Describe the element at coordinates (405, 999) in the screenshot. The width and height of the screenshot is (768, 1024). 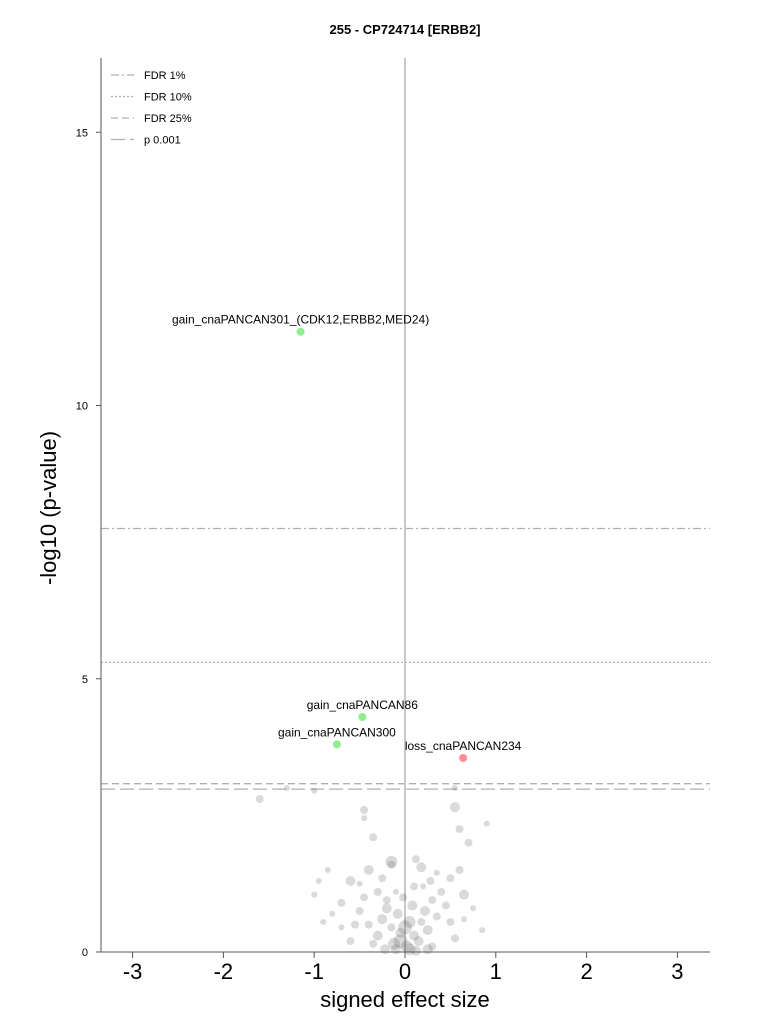
I see `x-axis-label: signed effect size` at that location.